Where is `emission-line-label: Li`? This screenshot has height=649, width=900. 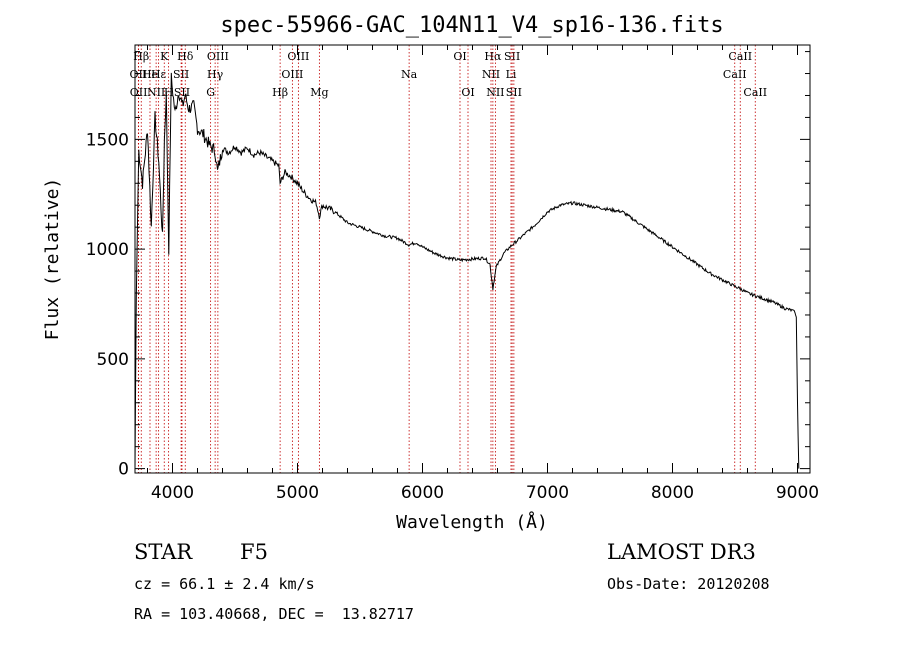
emission-line-label: Li is located at coordinates (511, 74).